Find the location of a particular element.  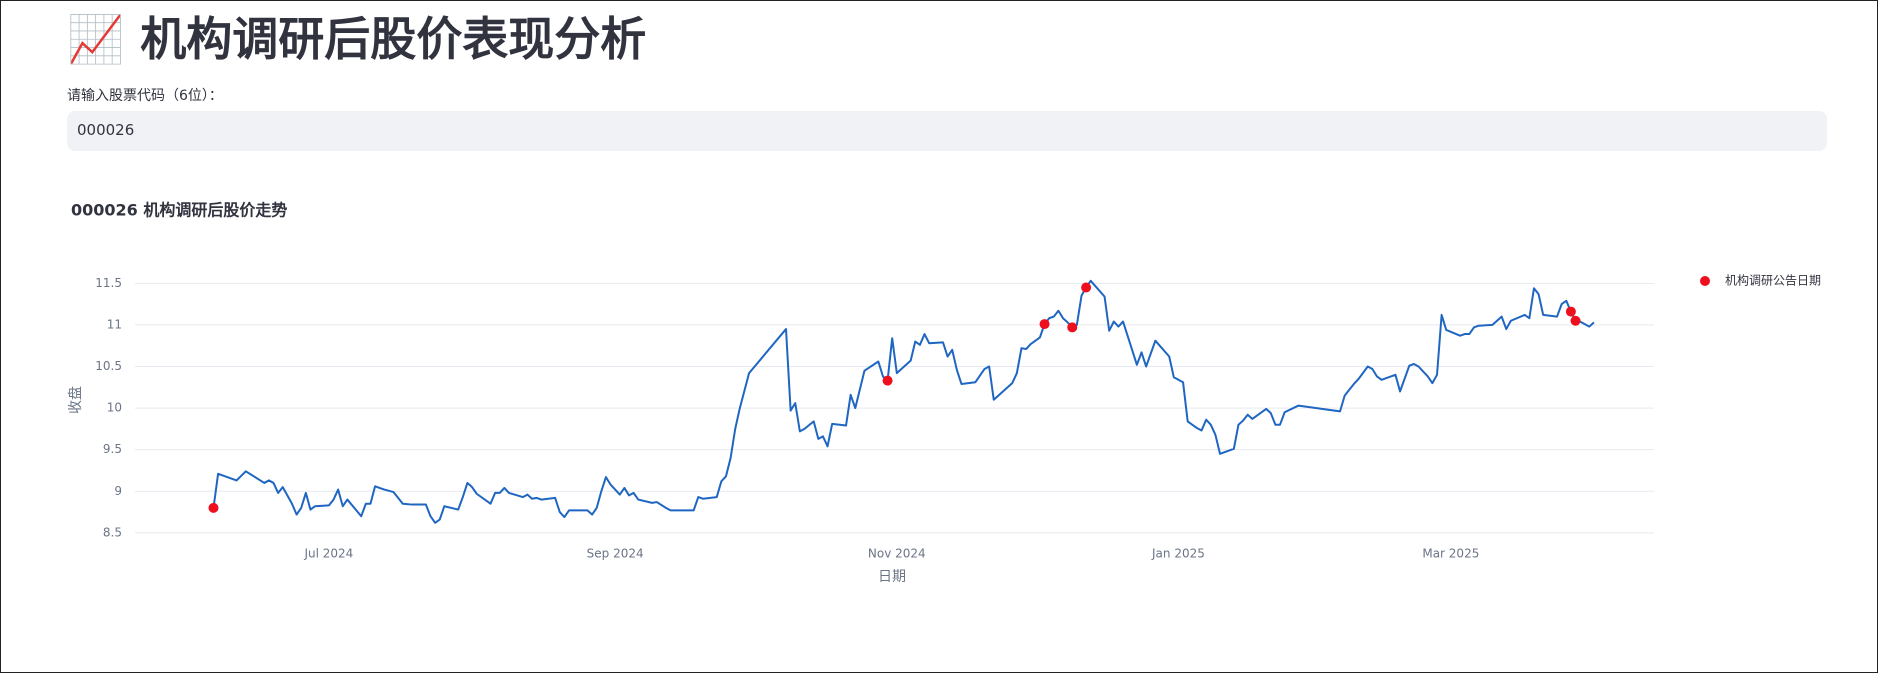

legend-marker is located at coordinates (1705, 281).